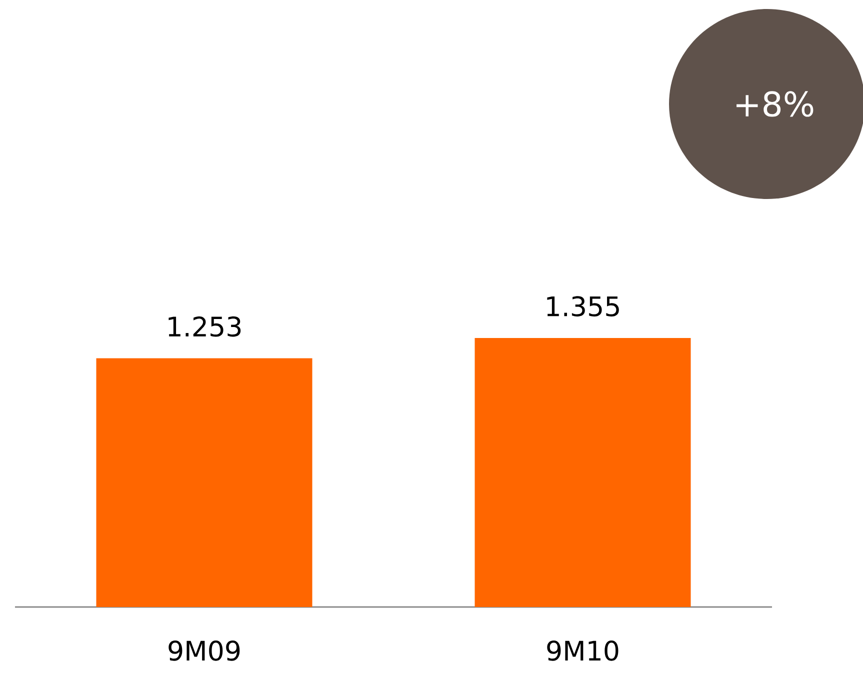 This screenshot has width=863, height=687. What do you see at coordinates (204, 326) in the screenshot?
I see `data-label: 1.253` at bounding box center [204, 326].